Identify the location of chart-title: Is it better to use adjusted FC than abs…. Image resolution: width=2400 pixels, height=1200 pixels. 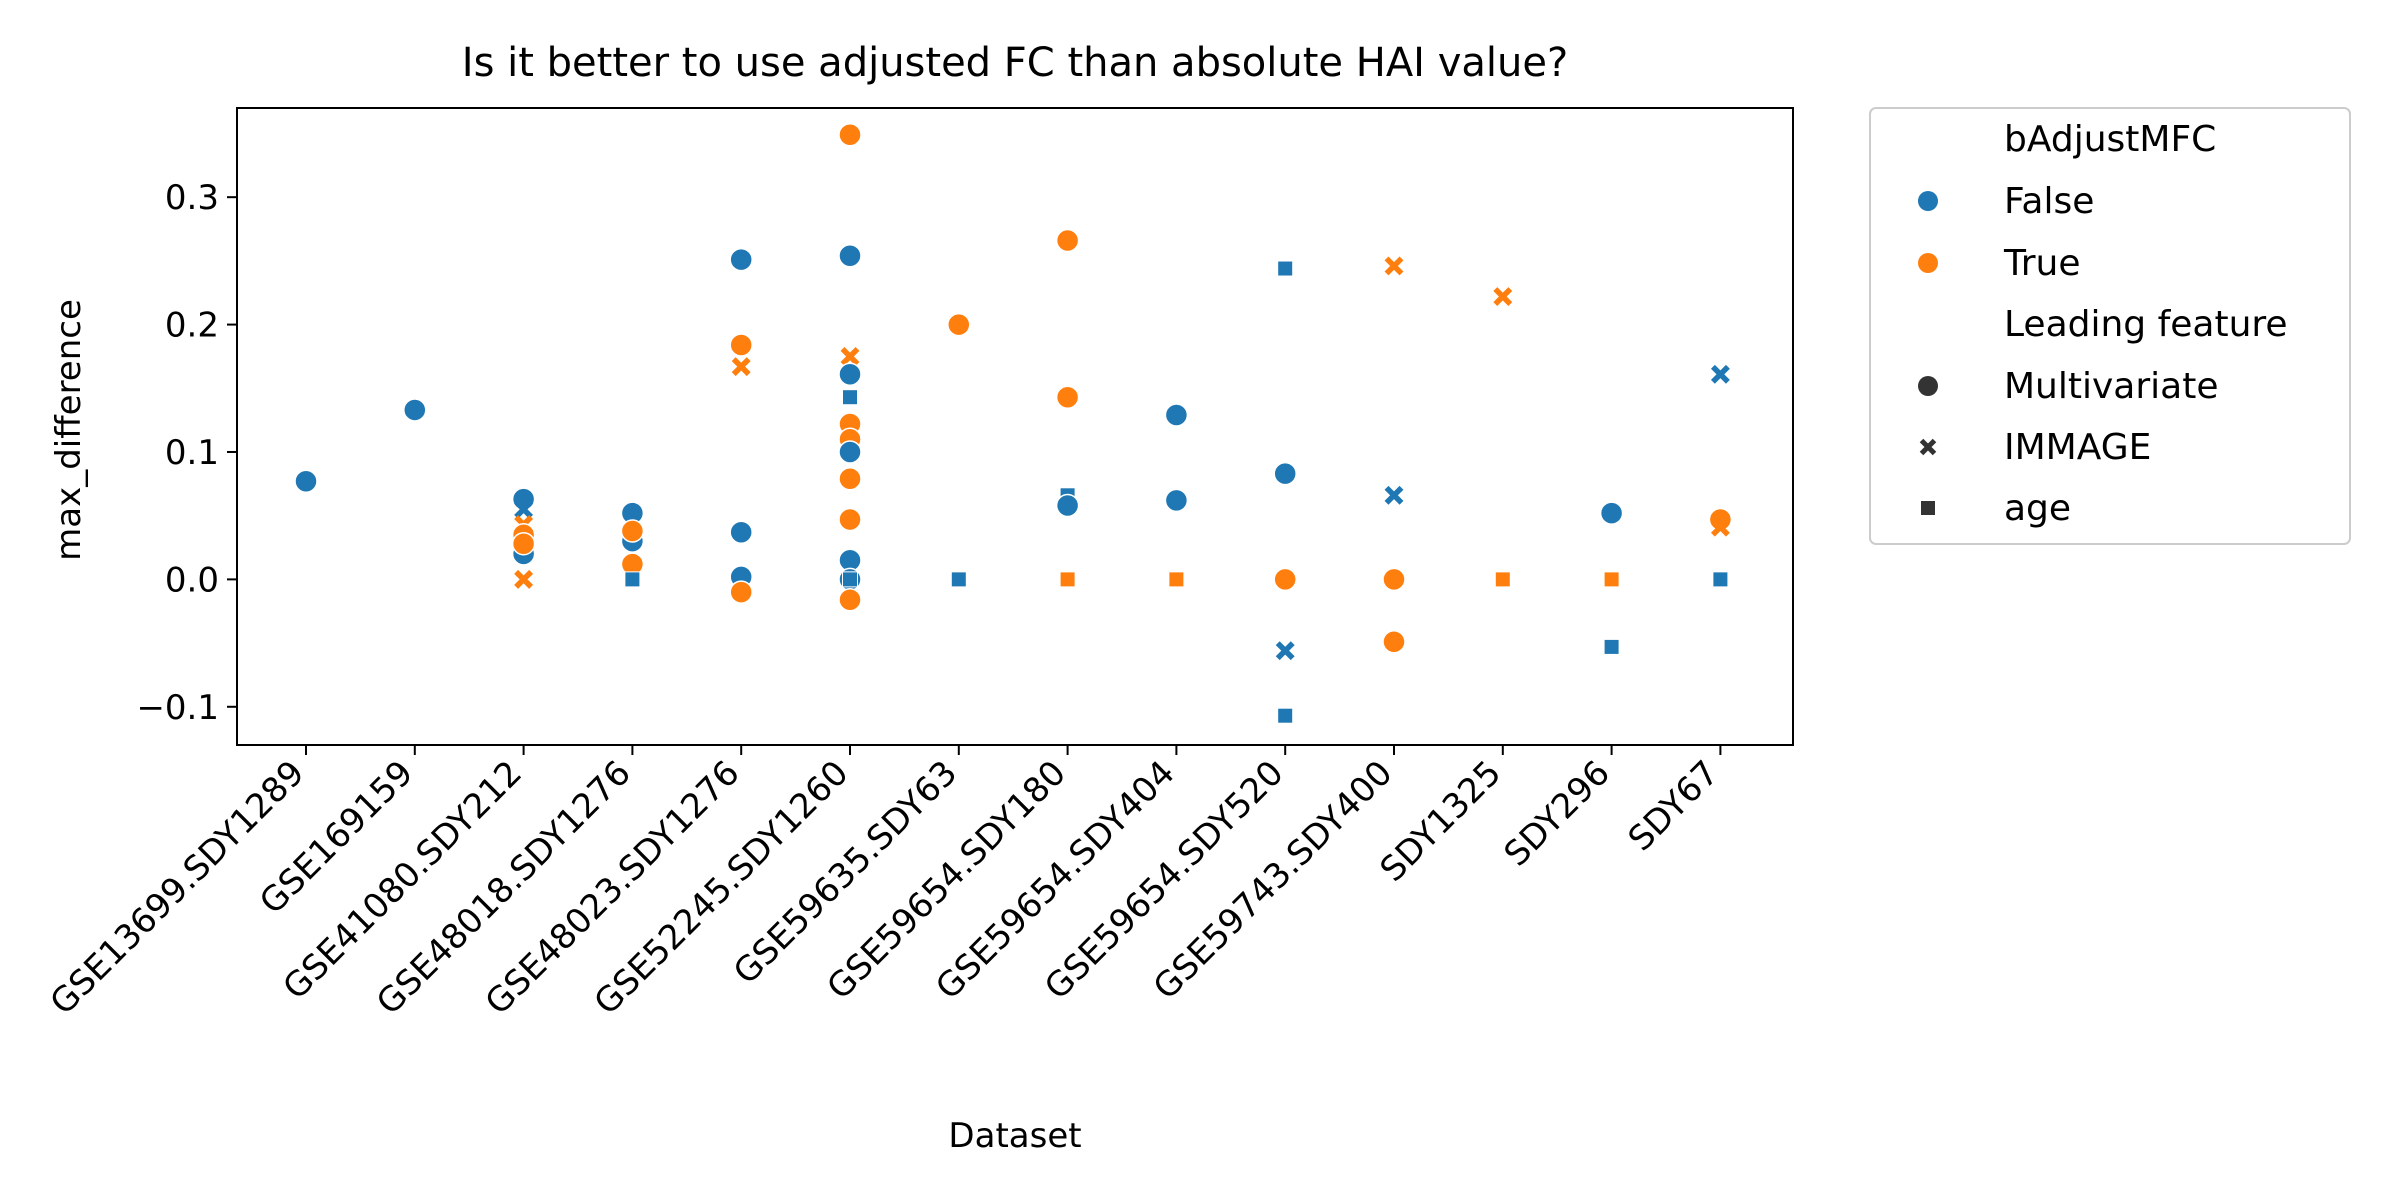
(1015, 63).